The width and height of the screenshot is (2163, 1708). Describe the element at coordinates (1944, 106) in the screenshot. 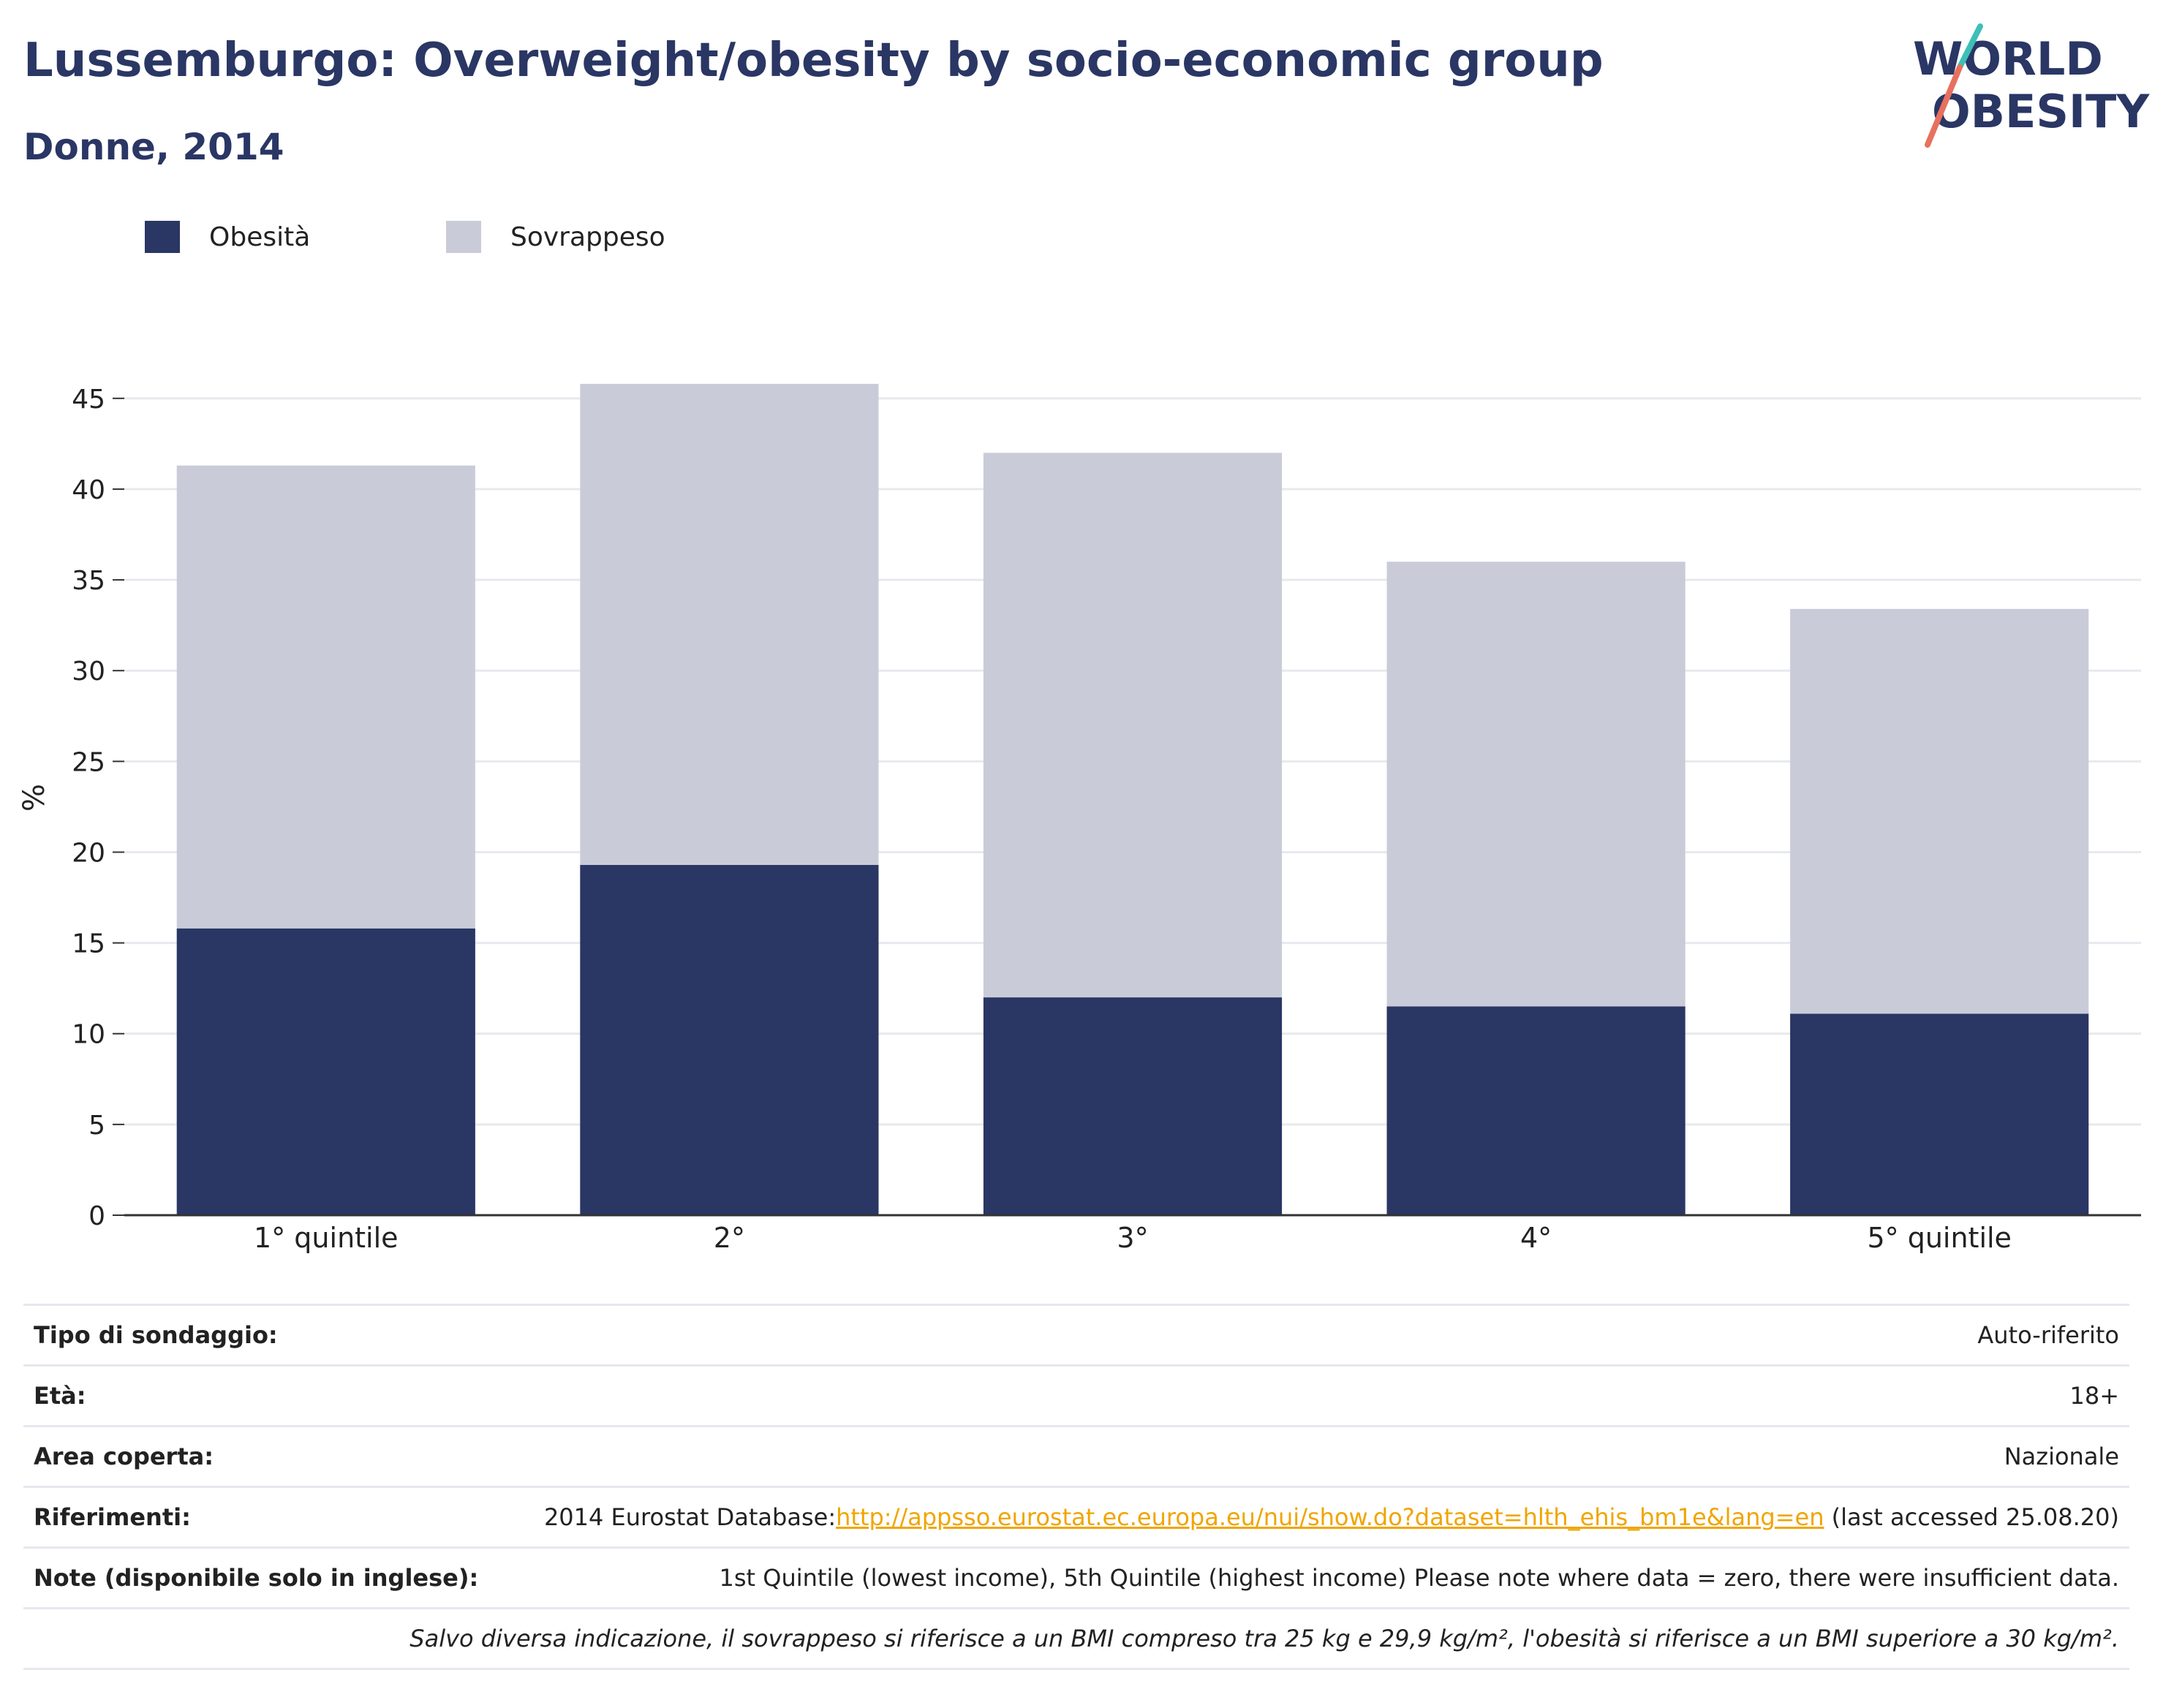

I see `logo-slash-coral` at that location.